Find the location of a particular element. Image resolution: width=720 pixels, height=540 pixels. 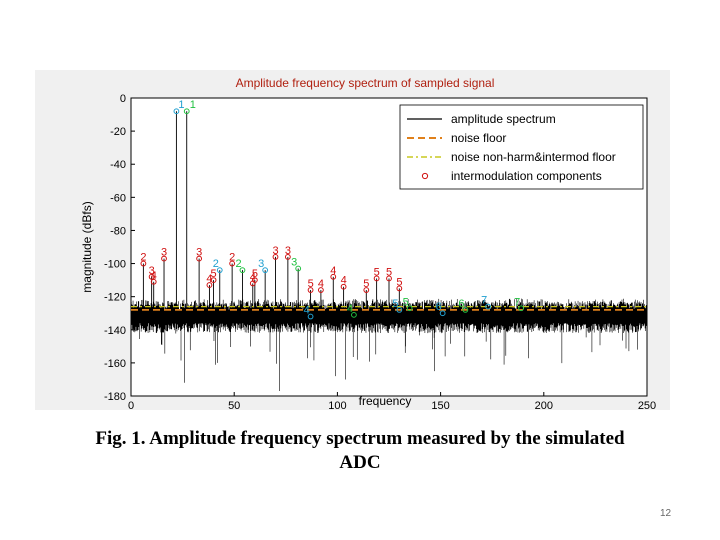

legend-label-noise-non-harm-floor: noise non-harm&intermod floor is located at coordinates (533, 157).